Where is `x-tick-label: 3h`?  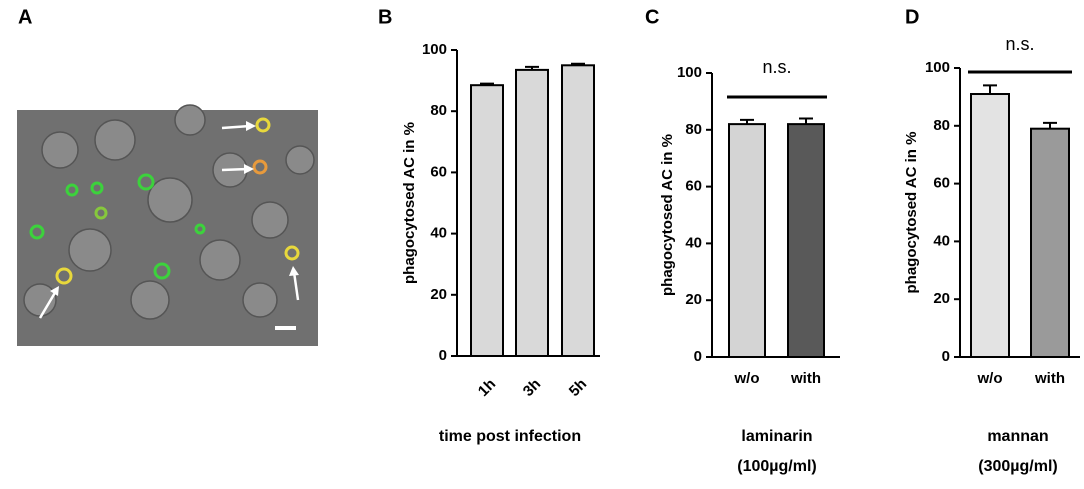 x-tick-label: 3h is located at coordinates (532, 388).